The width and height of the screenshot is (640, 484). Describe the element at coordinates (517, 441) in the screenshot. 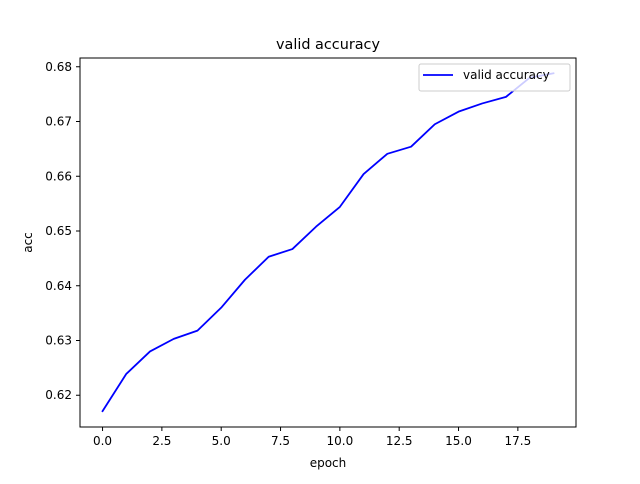

I see `x-tick-label: 17.5` at that location.